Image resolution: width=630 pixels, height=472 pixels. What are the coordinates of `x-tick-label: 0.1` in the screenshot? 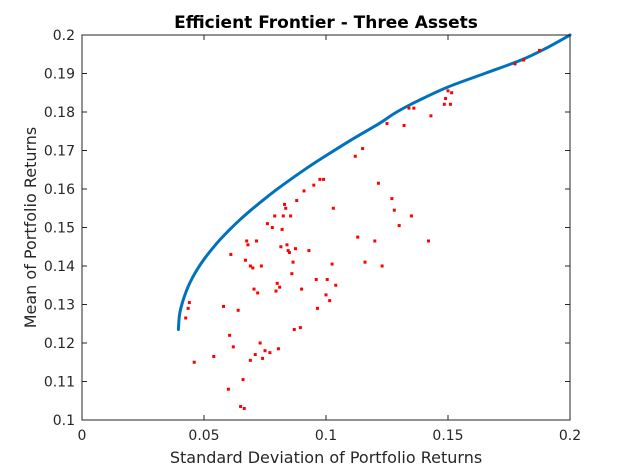 It's located at (326, 436).